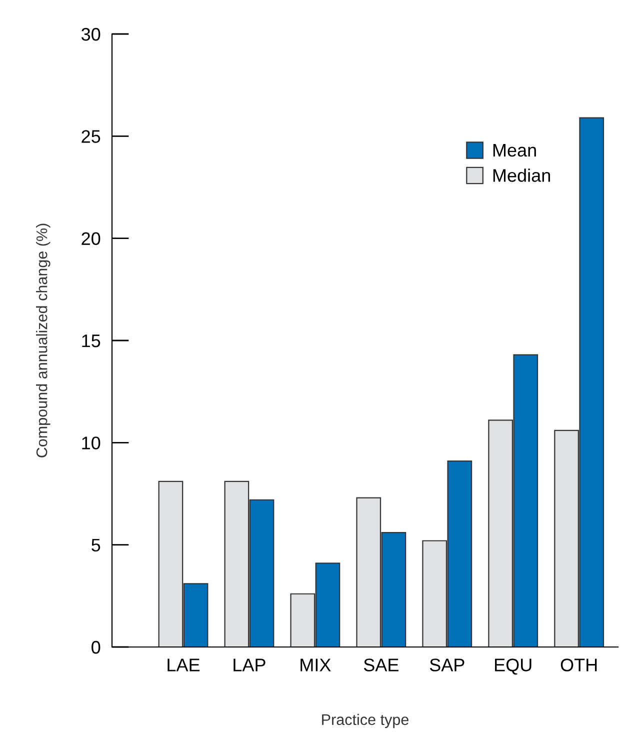 Image resolution: width=623 pixels, height=746 pixels. I want to click on x-tick-label: EQU, so click(513, 666).